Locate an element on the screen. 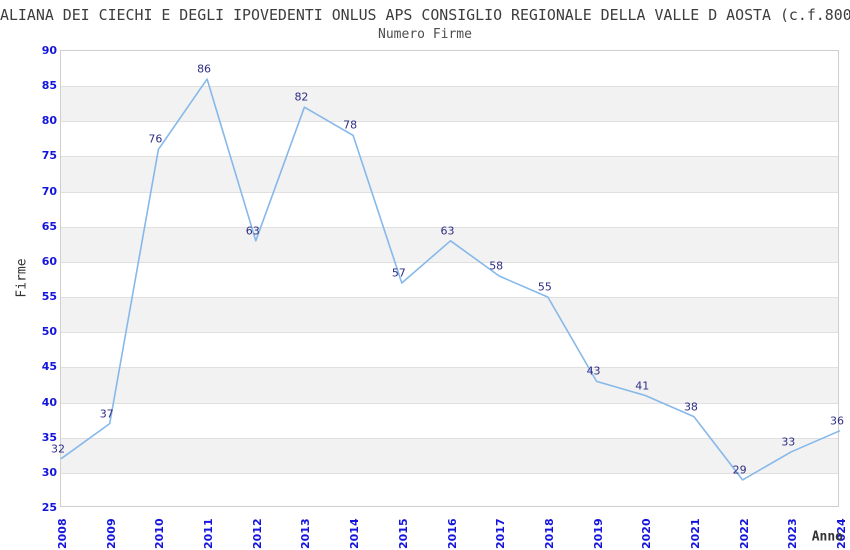  x-tick-label: 2013 is located at coordinates (306, 533).